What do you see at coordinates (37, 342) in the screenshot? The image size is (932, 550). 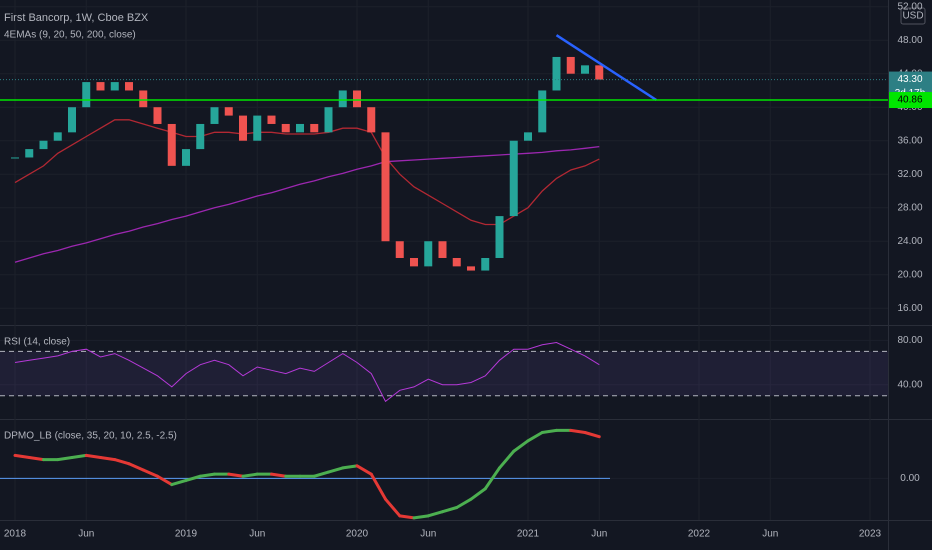 I see `rsi-title: RSI (14, close)` at bounding box center [37, 342].